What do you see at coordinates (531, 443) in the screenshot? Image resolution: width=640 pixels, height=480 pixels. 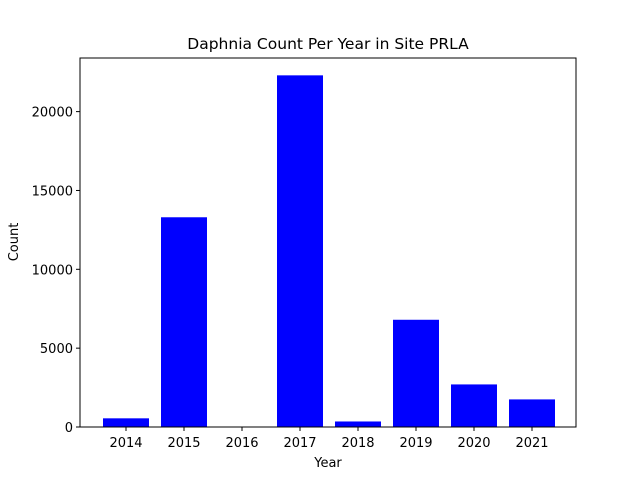 I see `x-tick-label: 2021` at bounding box center [531, 443].